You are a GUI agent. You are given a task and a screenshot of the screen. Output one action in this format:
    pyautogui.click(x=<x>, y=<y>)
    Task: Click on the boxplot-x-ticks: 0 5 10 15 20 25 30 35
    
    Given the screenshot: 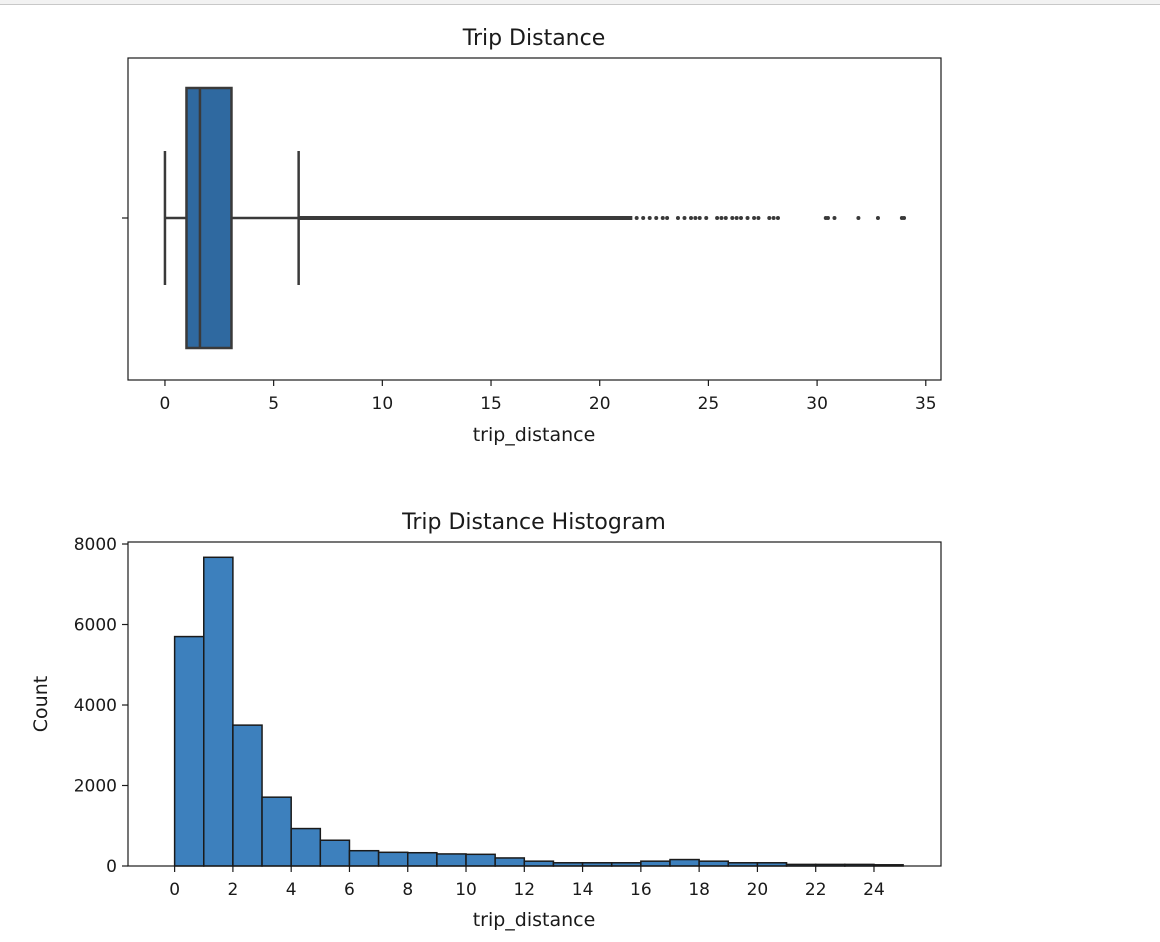 What is the action you would take?
    pyautogui.click(x=548, y=397)
    